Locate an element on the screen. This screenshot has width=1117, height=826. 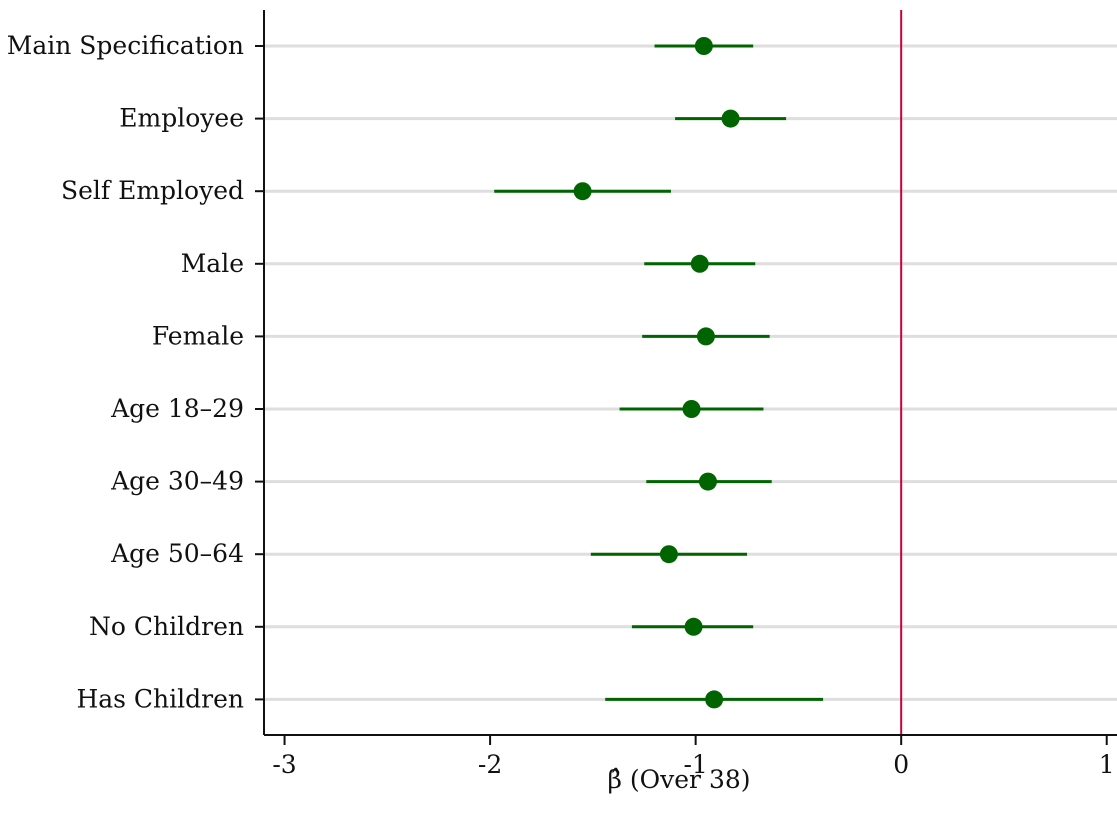
y-tick-label: No Children is located at coordinates (166, 626).